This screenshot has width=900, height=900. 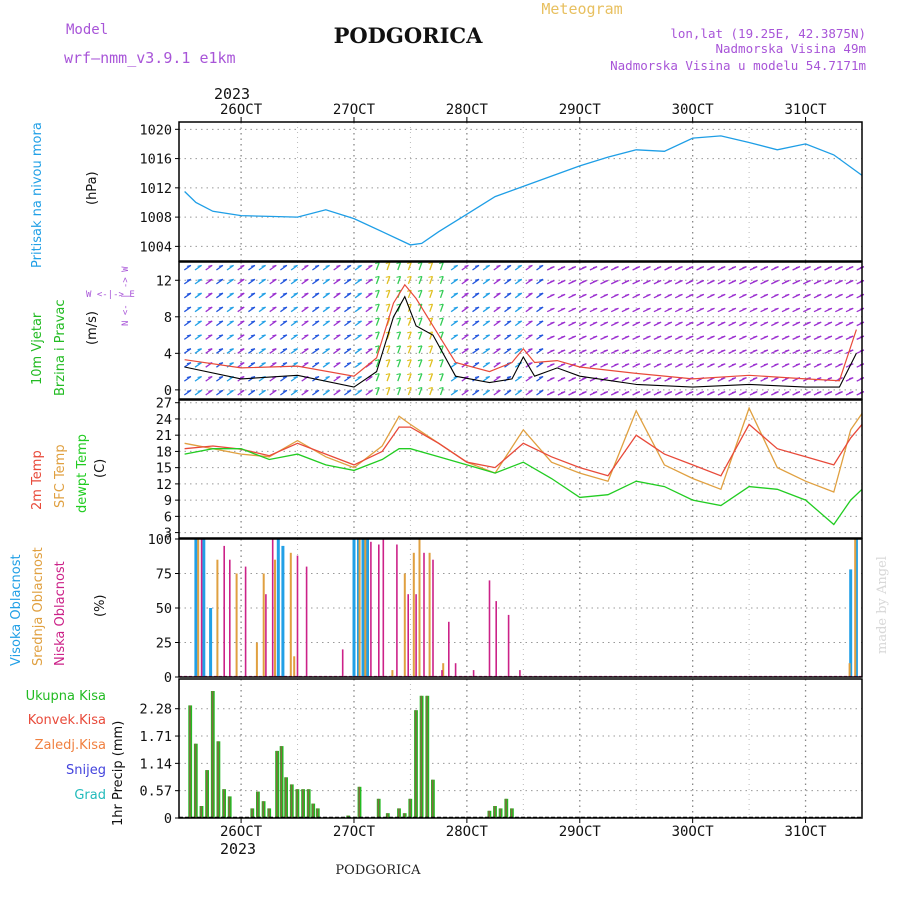 What do you see at coordinates (164, 452) in the screenshot?
I see `y-tick-label: 18` at bounding box center [164, 452].